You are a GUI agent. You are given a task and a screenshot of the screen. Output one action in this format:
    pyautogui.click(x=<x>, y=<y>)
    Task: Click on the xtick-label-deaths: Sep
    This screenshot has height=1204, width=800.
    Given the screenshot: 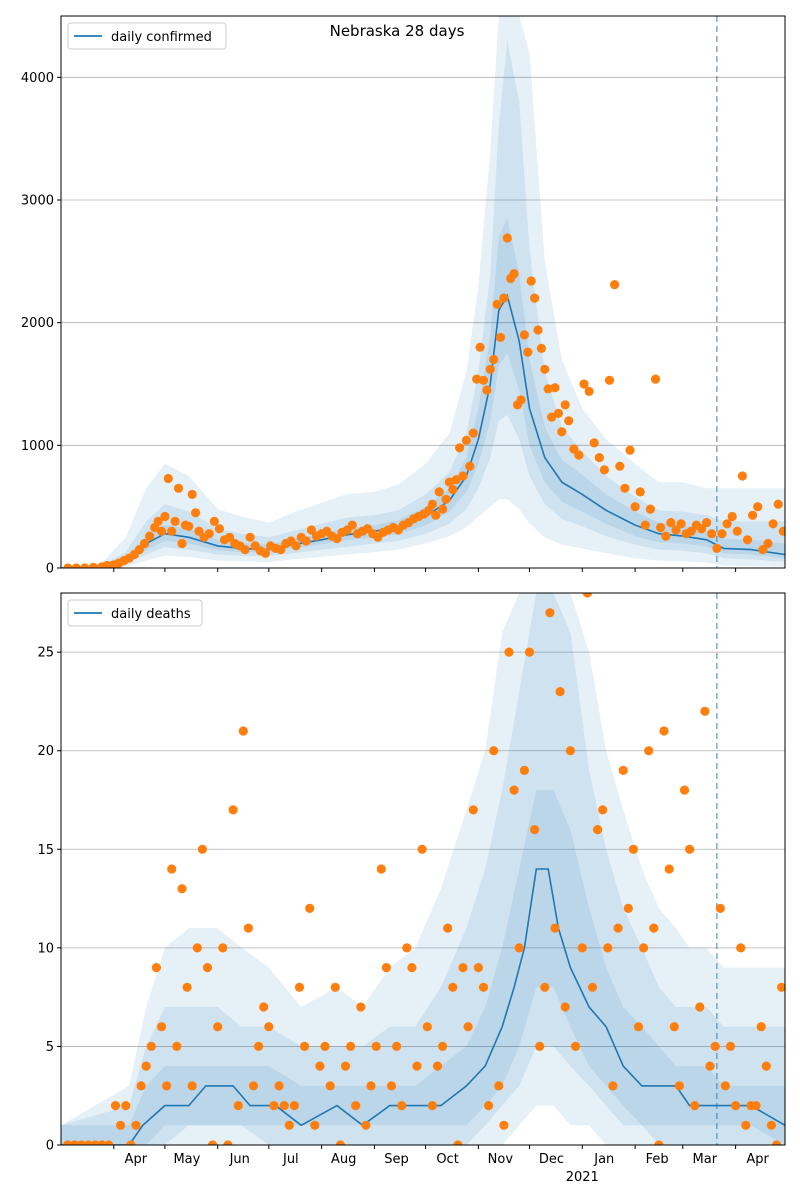 What is the action you would take?
    pyautogui.click(x=396, y=1159)
    